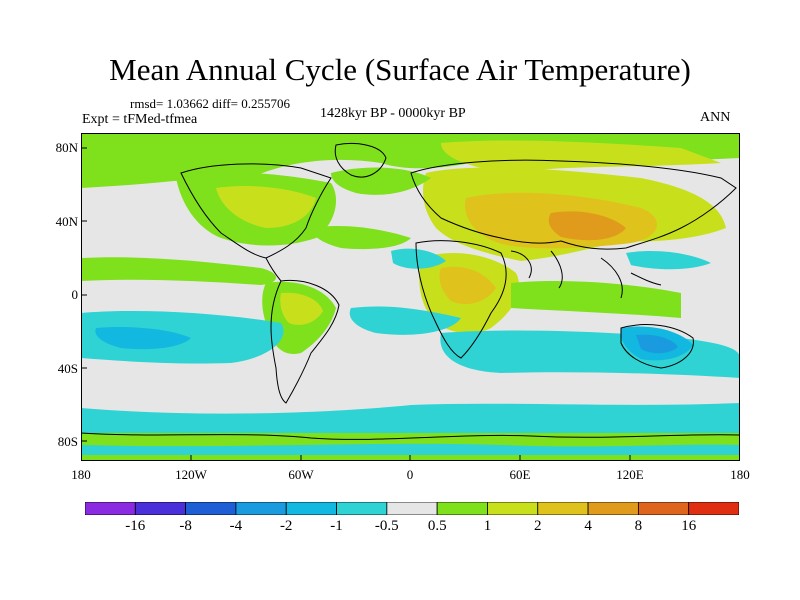 The height and width of the screenshot is (600, 800). I want to click on colorbar-label: -4, so click(236, 526).